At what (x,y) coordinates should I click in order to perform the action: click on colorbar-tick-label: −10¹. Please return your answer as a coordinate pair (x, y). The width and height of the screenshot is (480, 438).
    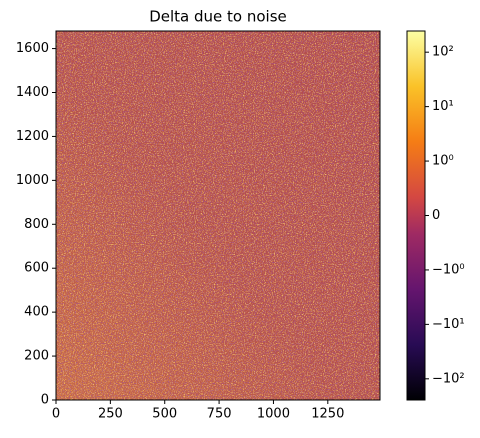
    Looking at the image, I should click on (448, 324).